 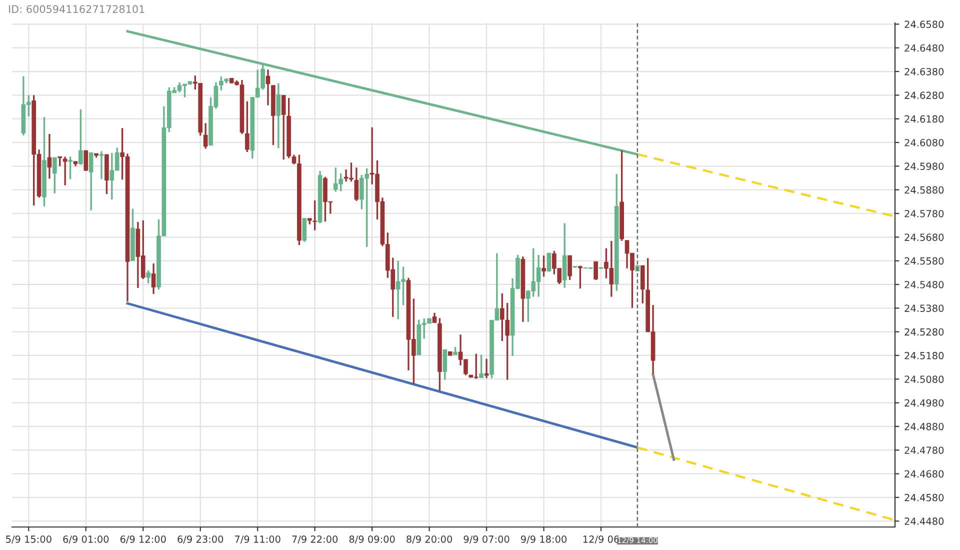 What do you see at coordinates (29, 540) in the screenshot?
I see `x-tick-label: 5/9 15:00` at bounding box center [29, 540].